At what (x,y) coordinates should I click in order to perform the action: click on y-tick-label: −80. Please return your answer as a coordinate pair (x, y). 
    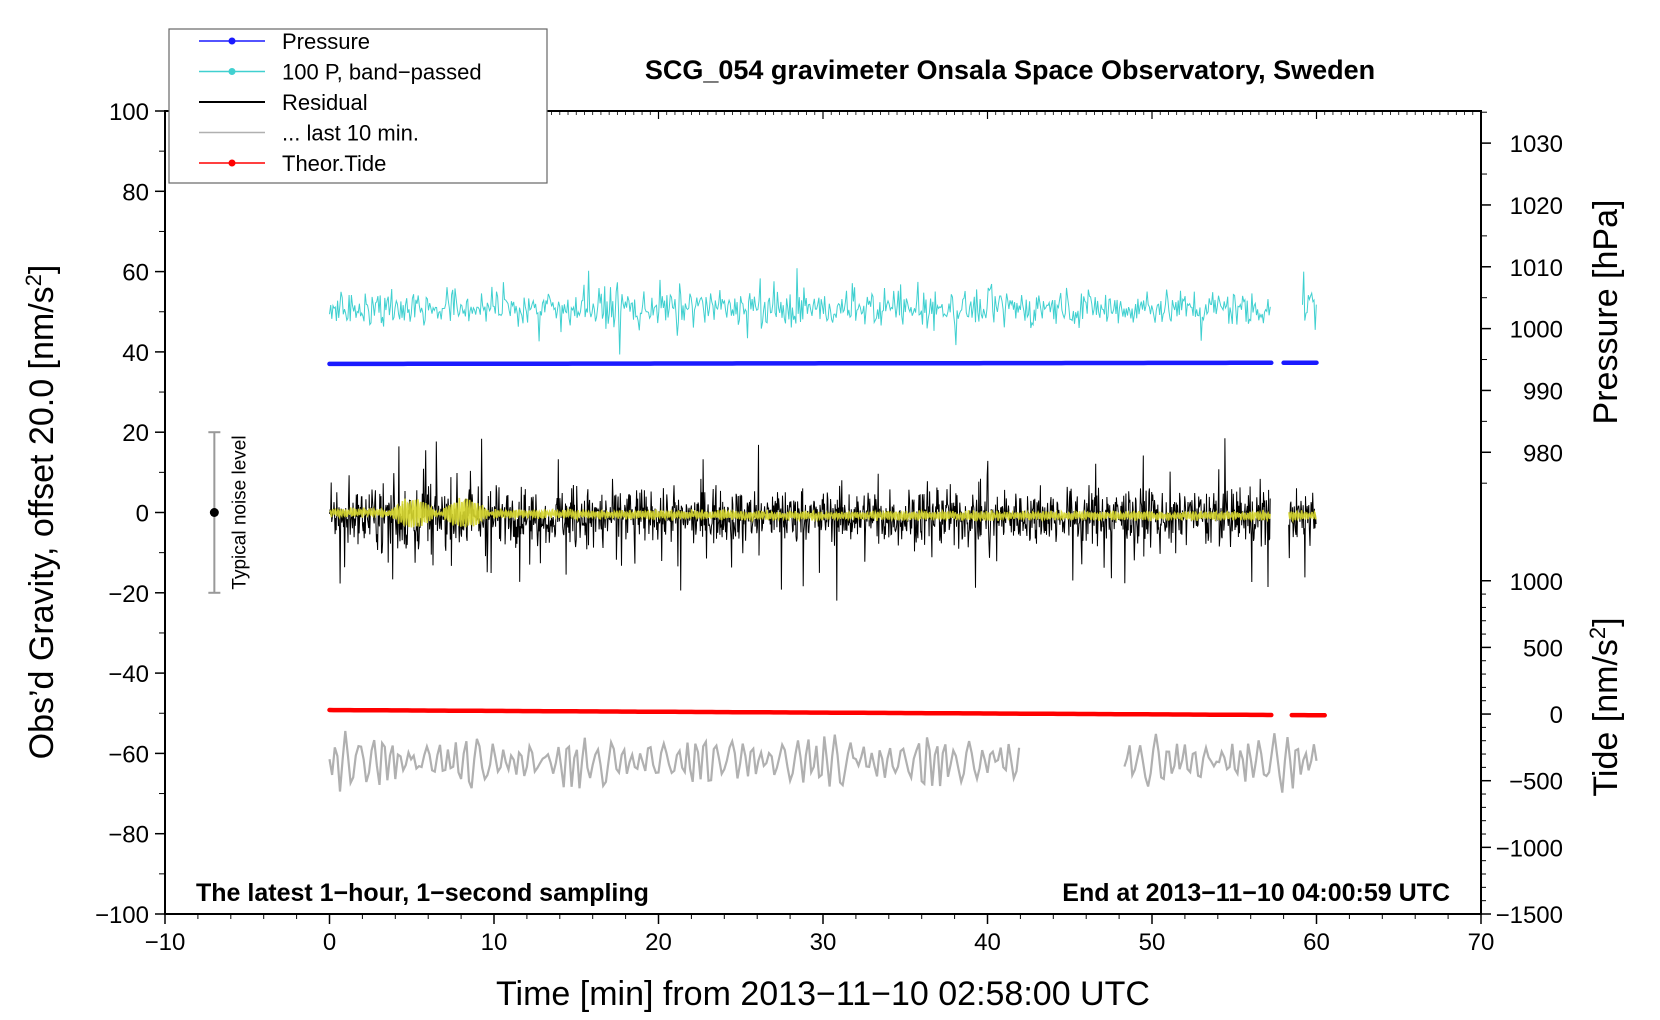
    Looking at the image, I should click on (128, 835).